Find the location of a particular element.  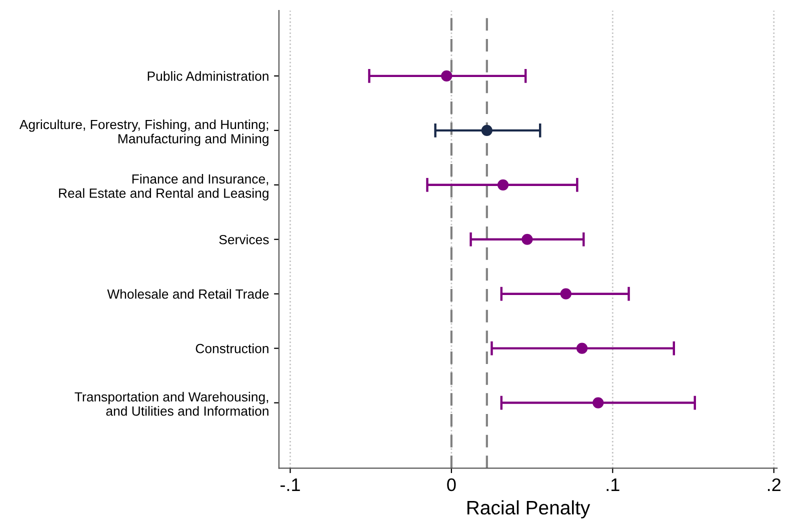

x-tick-label: .2 is located at coordinates (774, 484).